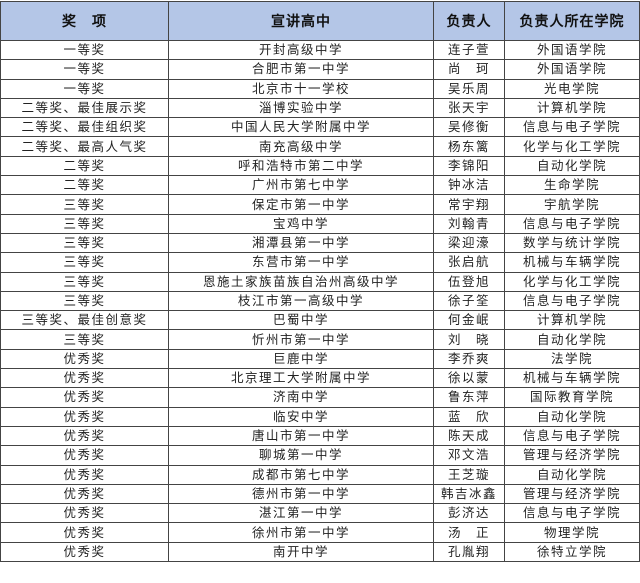 The width and height of the screenshot is (640, 583). What do you see at coordinates (572, 204) in the screenshot?
I see `cell-college: 宇航学院` at bounding box center [572, 204].